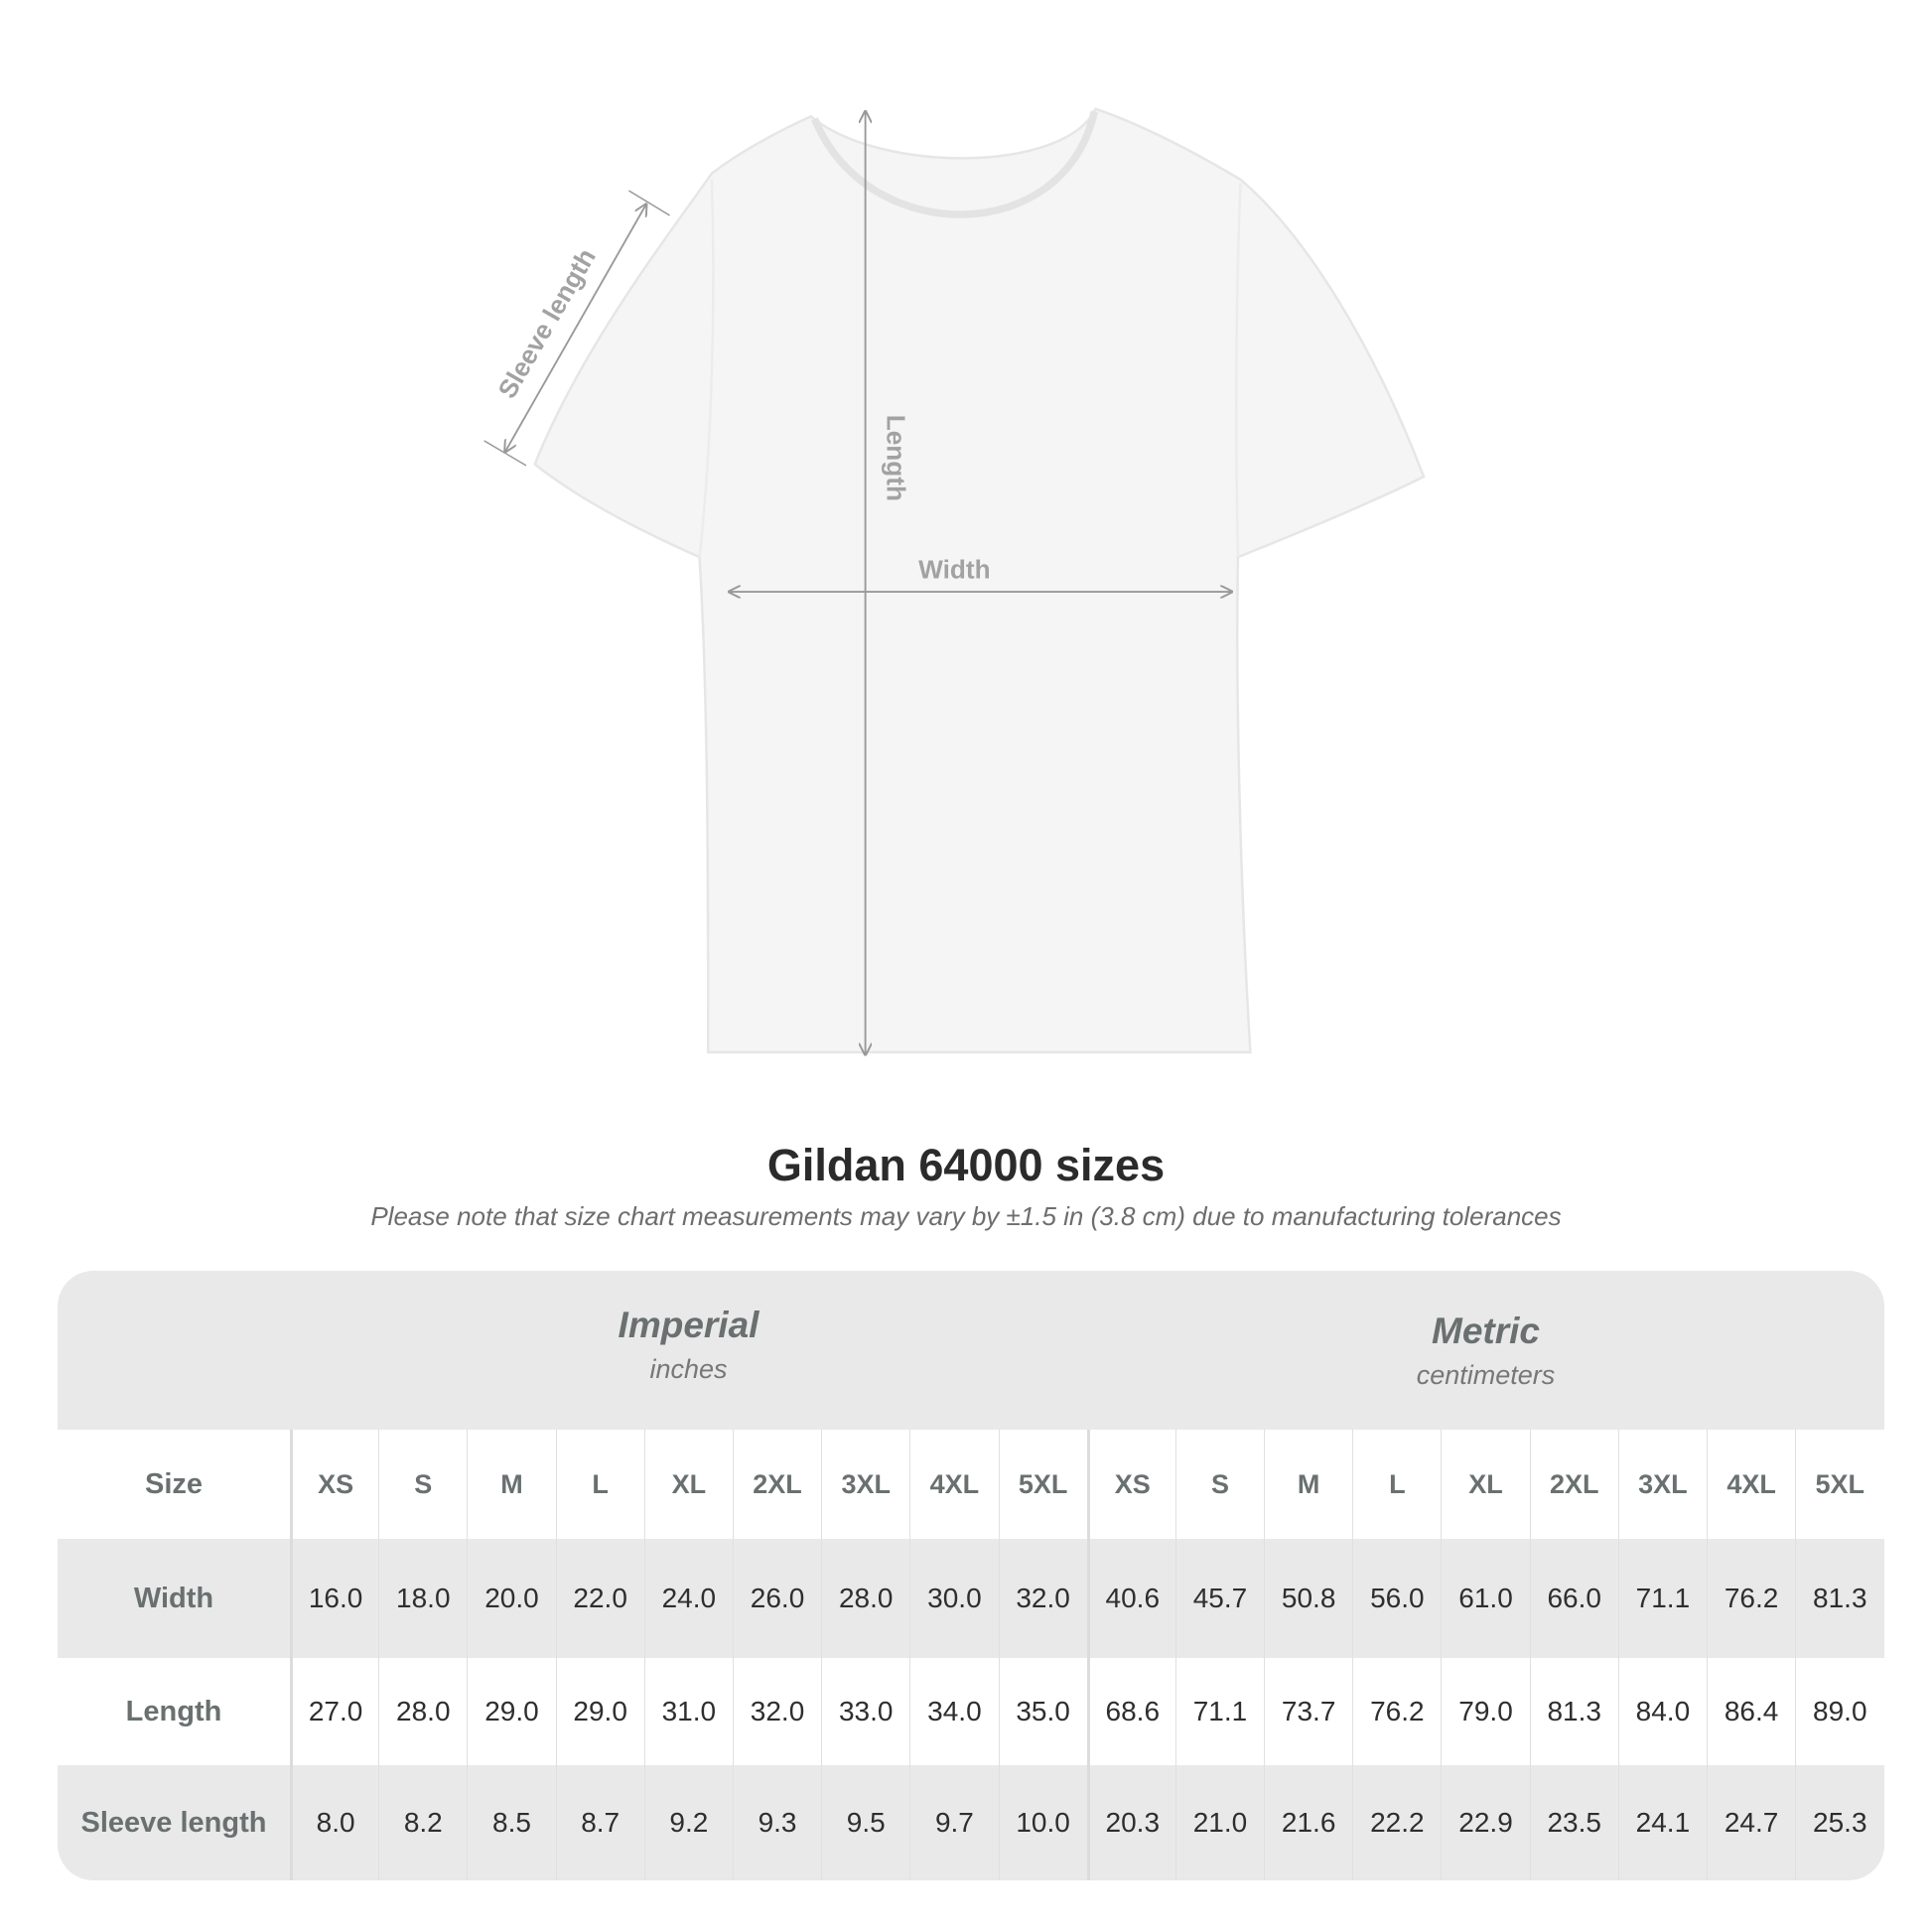 The image size is (1932, 1932). I want to click on row-label: Width, so click(173, 1598).